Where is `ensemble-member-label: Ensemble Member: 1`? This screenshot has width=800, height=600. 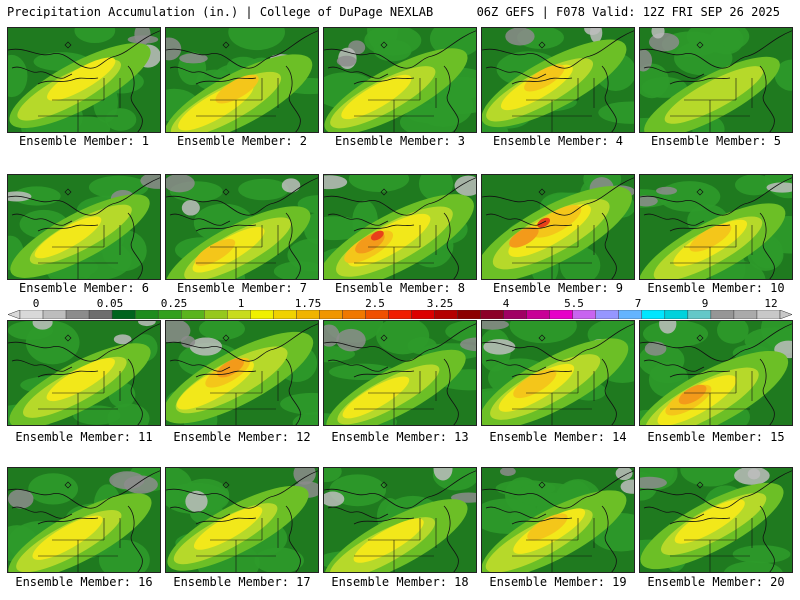 ensemble-member-label: Ensemble Member: 1 is located at coordinates (84, 141).